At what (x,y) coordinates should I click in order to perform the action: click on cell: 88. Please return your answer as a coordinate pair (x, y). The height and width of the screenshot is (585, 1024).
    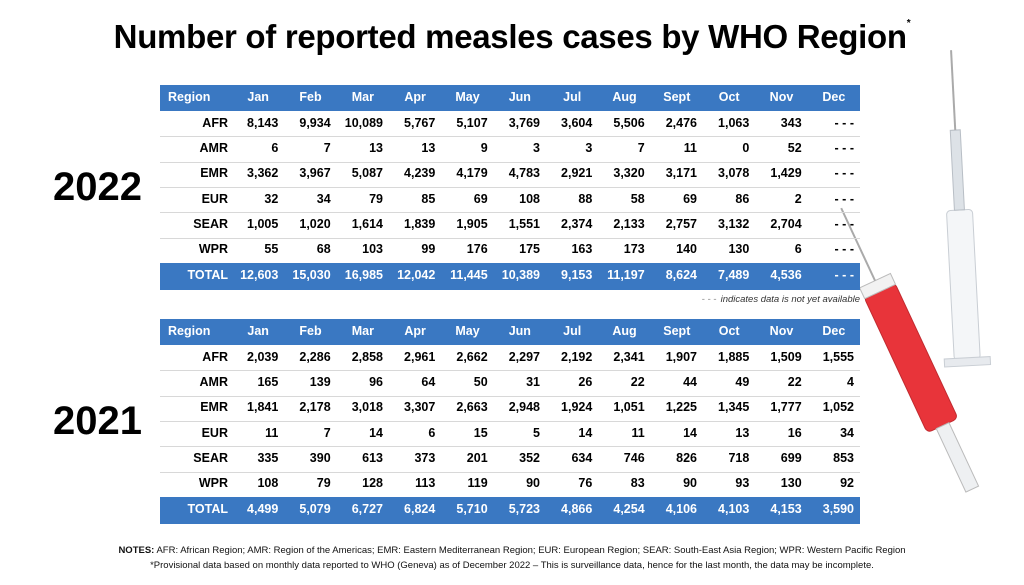
    Looking at the image, I should click on (585, 198).